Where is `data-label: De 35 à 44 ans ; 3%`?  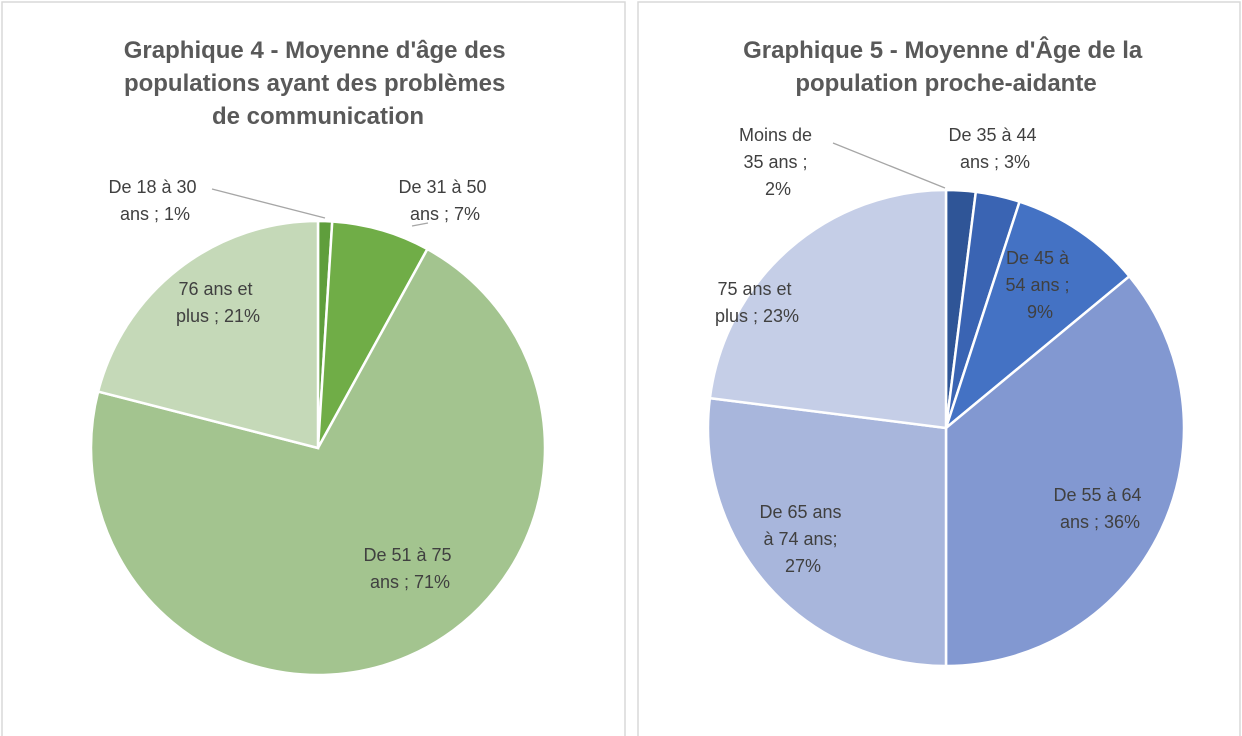
data-label: De 35 à 44 ans ; 3% is located at coordinates (994, 148).